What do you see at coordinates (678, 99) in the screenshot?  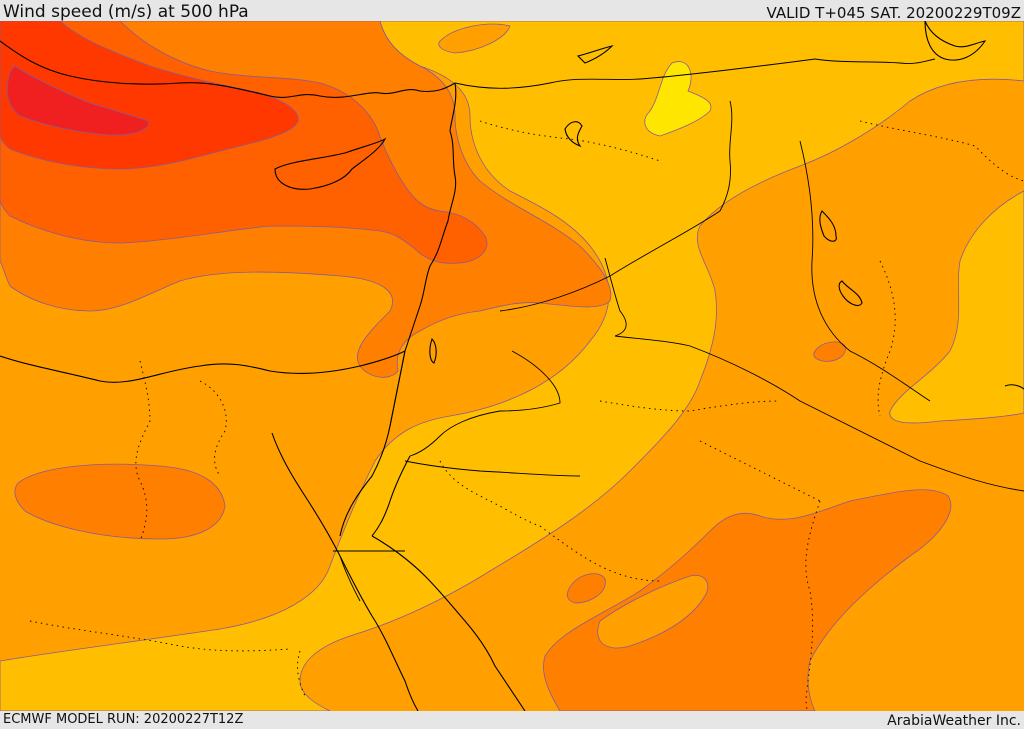 I see `field-band-yellow-north-patch` at bounding box center [678, 99].